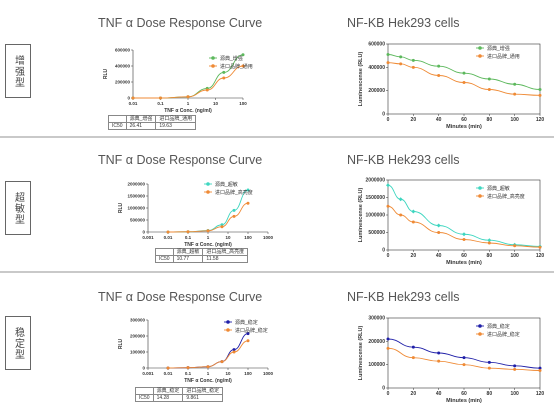 The width and height of the screenshot is (554, 411). I want to click on y-axis-label: RLU, so click(121, 207).